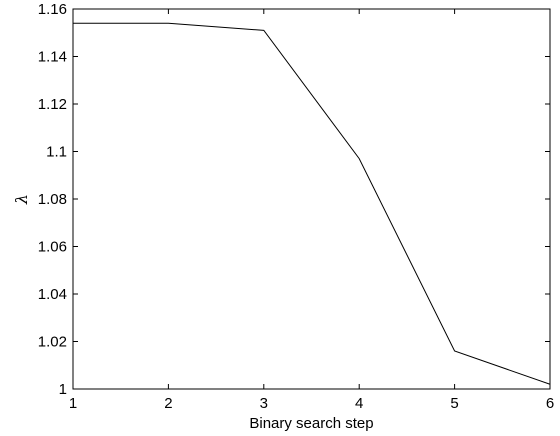  I want to click on y-tick-label: 1.04, so click(52, 294).